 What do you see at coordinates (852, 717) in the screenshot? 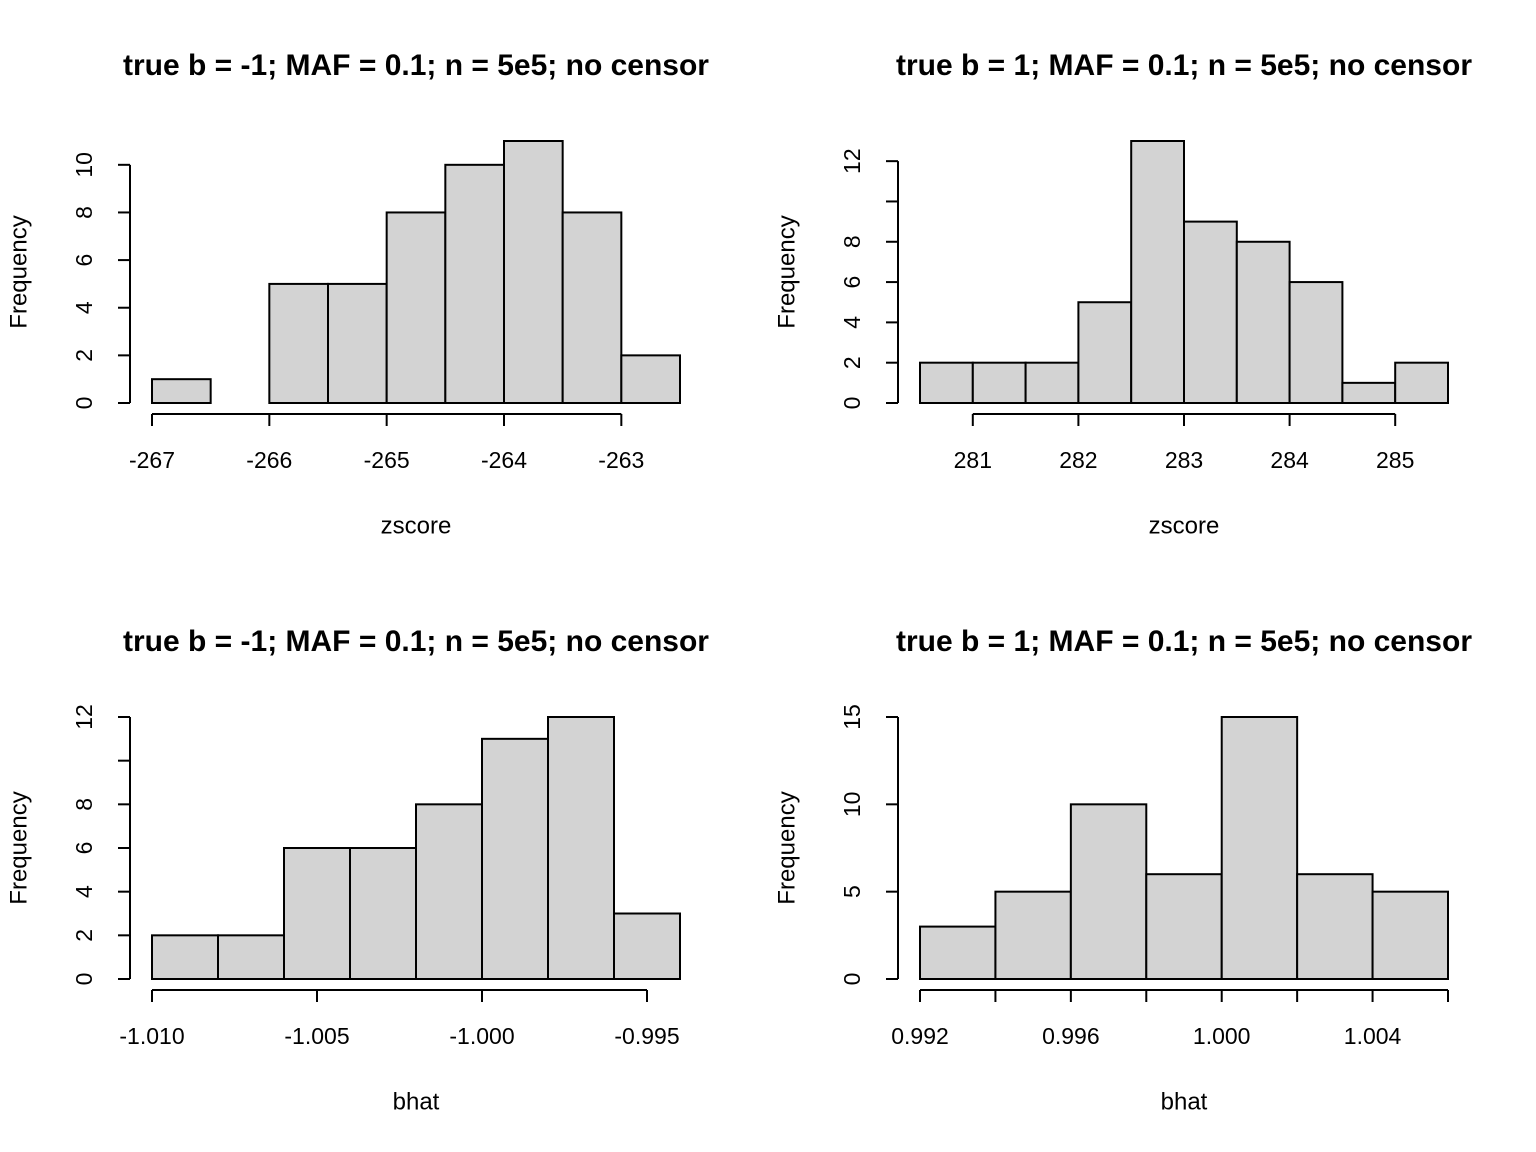
I see `y-tick-label: 15` at bounding box center [852, 717].